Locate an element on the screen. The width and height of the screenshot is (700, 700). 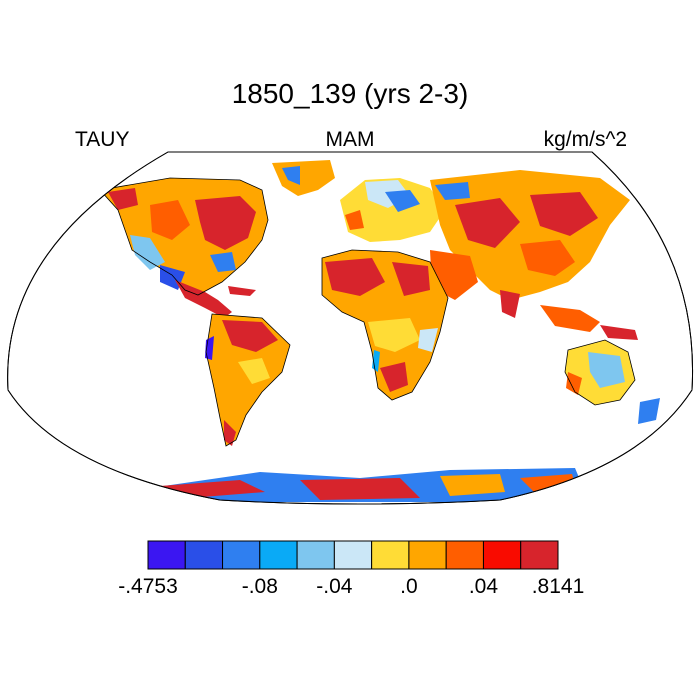
season-label: MAM is located at coordinates (350, 139).